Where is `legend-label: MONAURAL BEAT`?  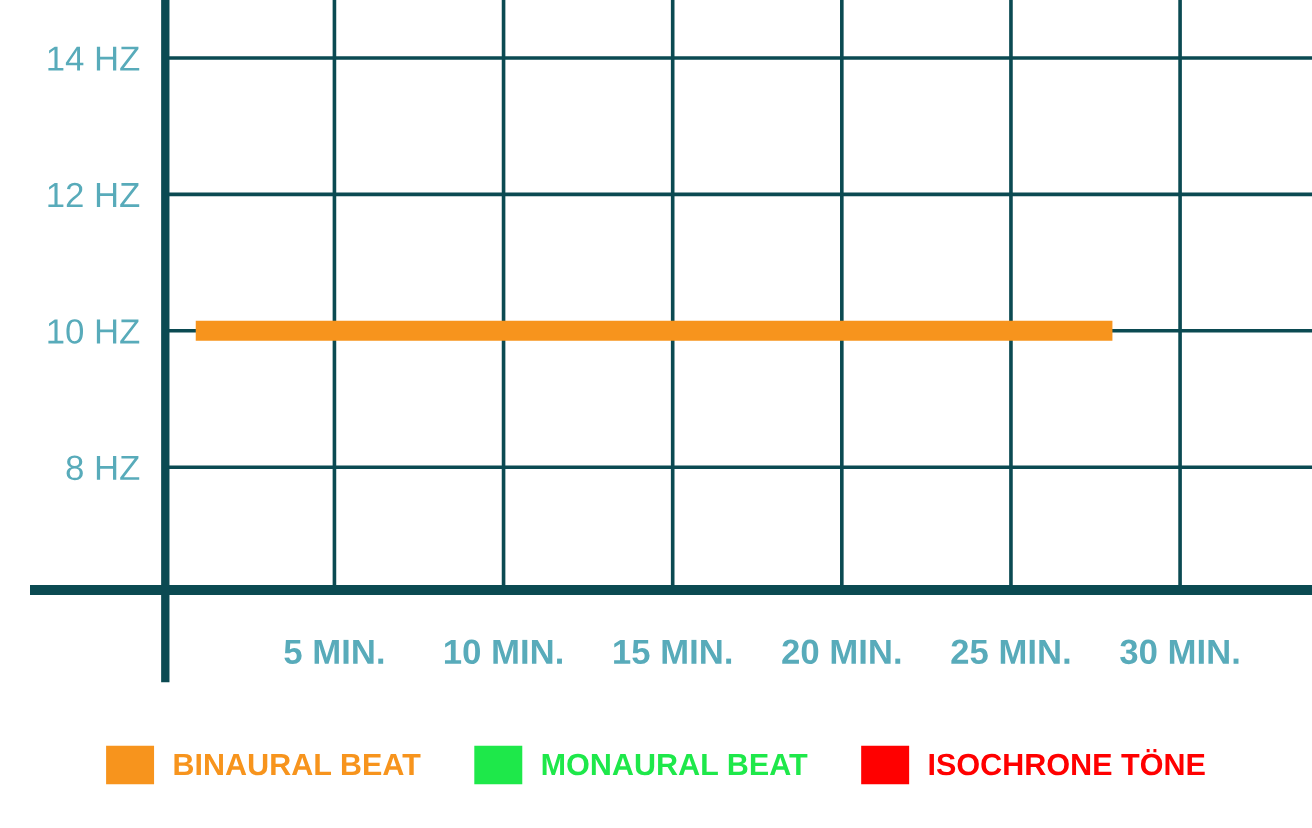 legend-label: MONAURAL BEAT is located at coordinates (675, 764).